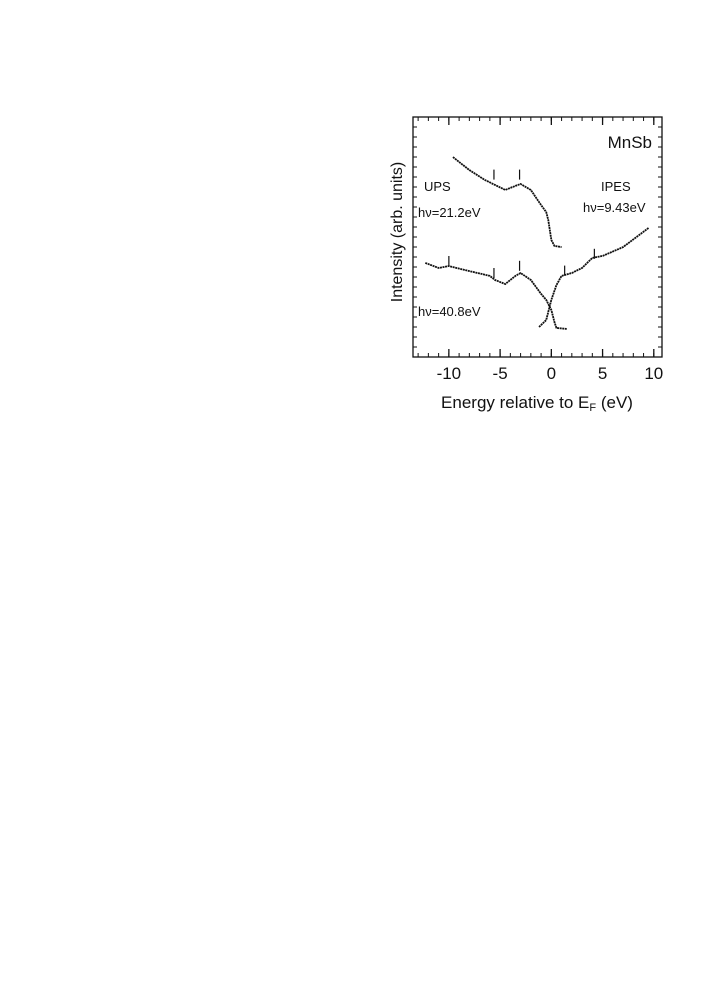 This screenshot has width=728, height=997. I want to click on plot-frame, so click(537, 237).